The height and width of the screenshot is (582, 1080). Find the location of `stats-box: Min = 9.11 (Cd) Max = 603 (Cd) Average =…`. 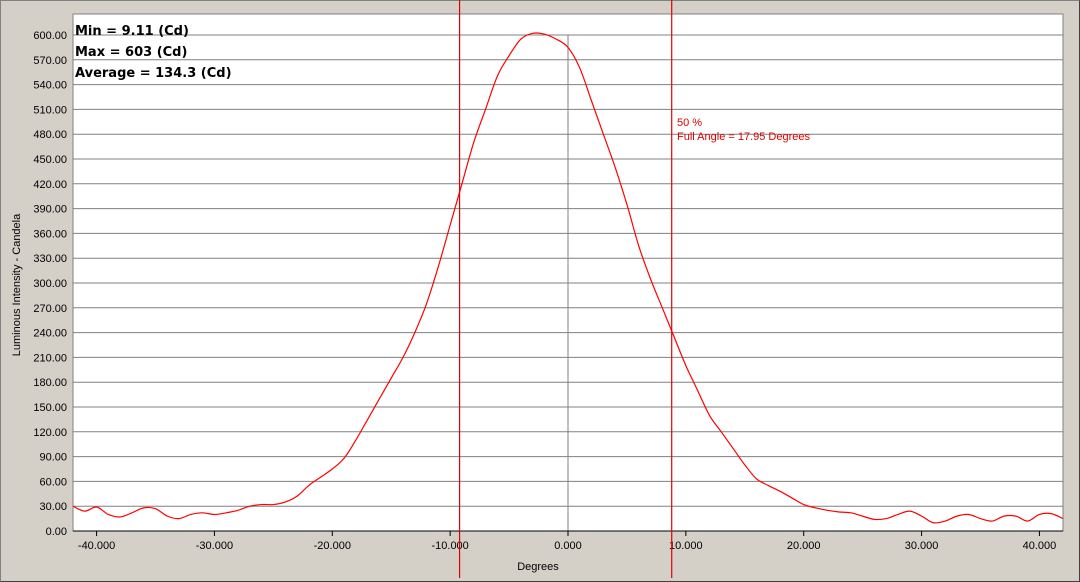

stats-box: Min = 9.11 (Cd) Max = 603 (Cd) Average =… is located at coordinates (153, 52).